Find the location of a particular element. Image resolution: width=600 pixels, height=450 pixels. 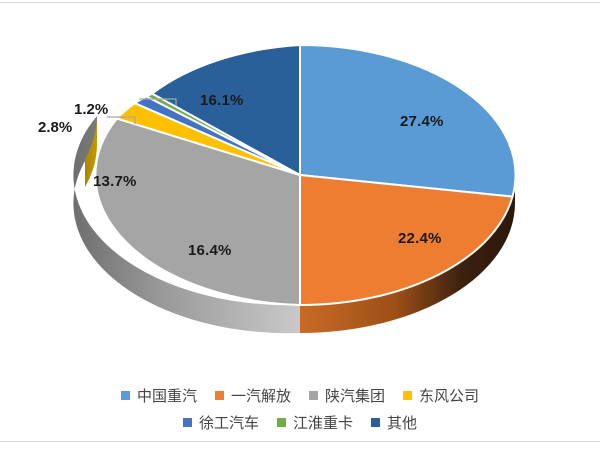

legend-item-shanqi-jituan: 陕汽集团 is located at coordinates (347, 395).